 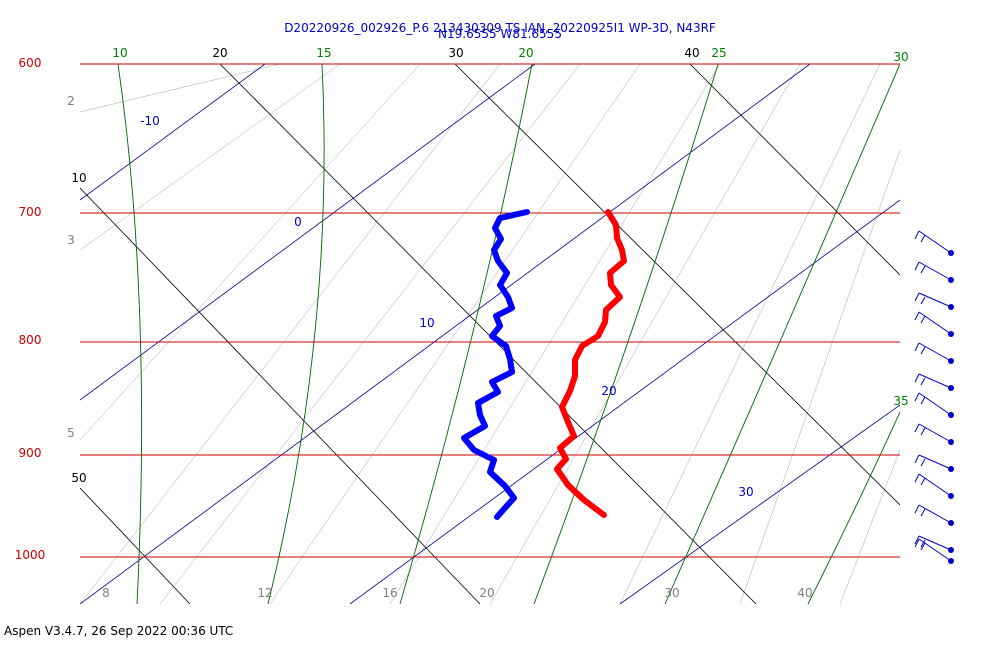 What do you see at coordinates (389, 593) in the screenshot?
I see `mixing-ratio-label: 16` at bounding box center [389, 593].